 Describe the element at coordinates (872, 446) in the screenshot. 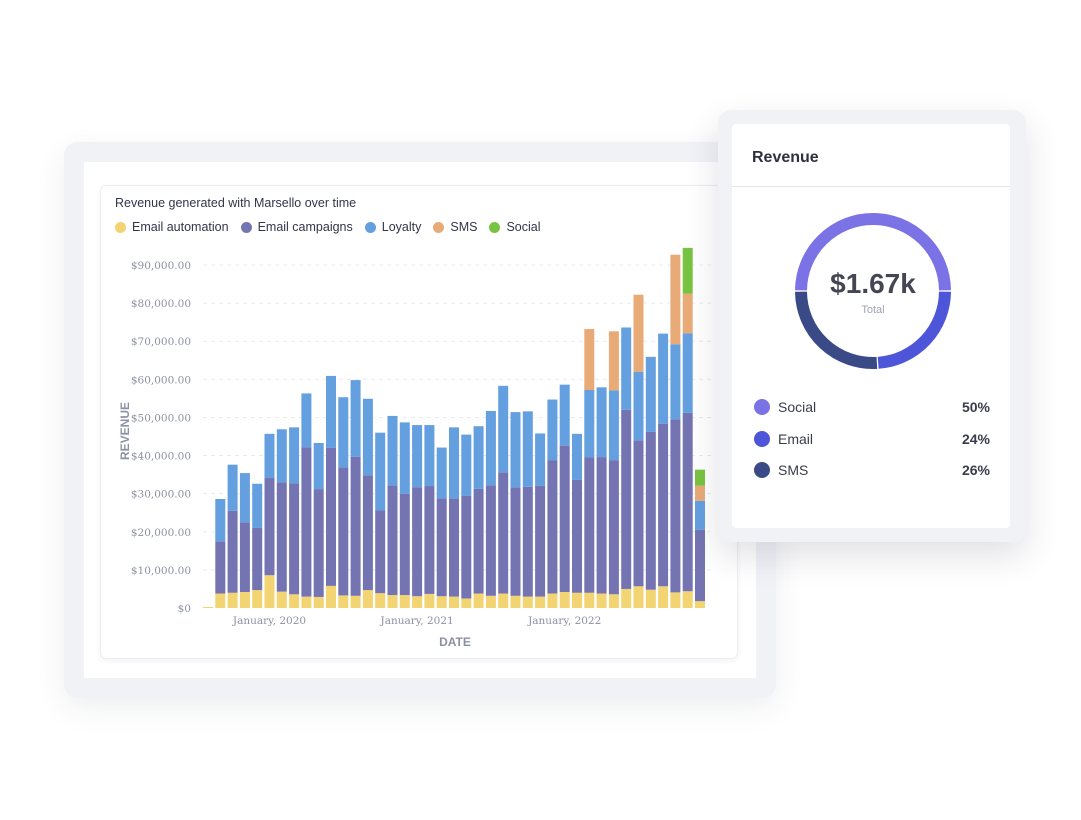

I see `revenue-breakdown-email: Email 24%` at that location.